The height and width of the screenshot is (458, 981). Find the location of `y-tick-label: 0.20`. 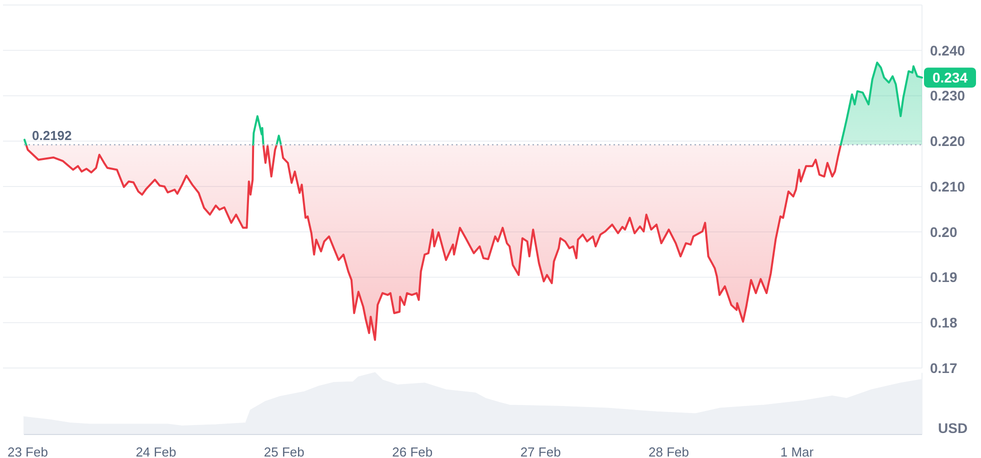

y-tick-label: 0.20 is located at coordinates (944, 232).